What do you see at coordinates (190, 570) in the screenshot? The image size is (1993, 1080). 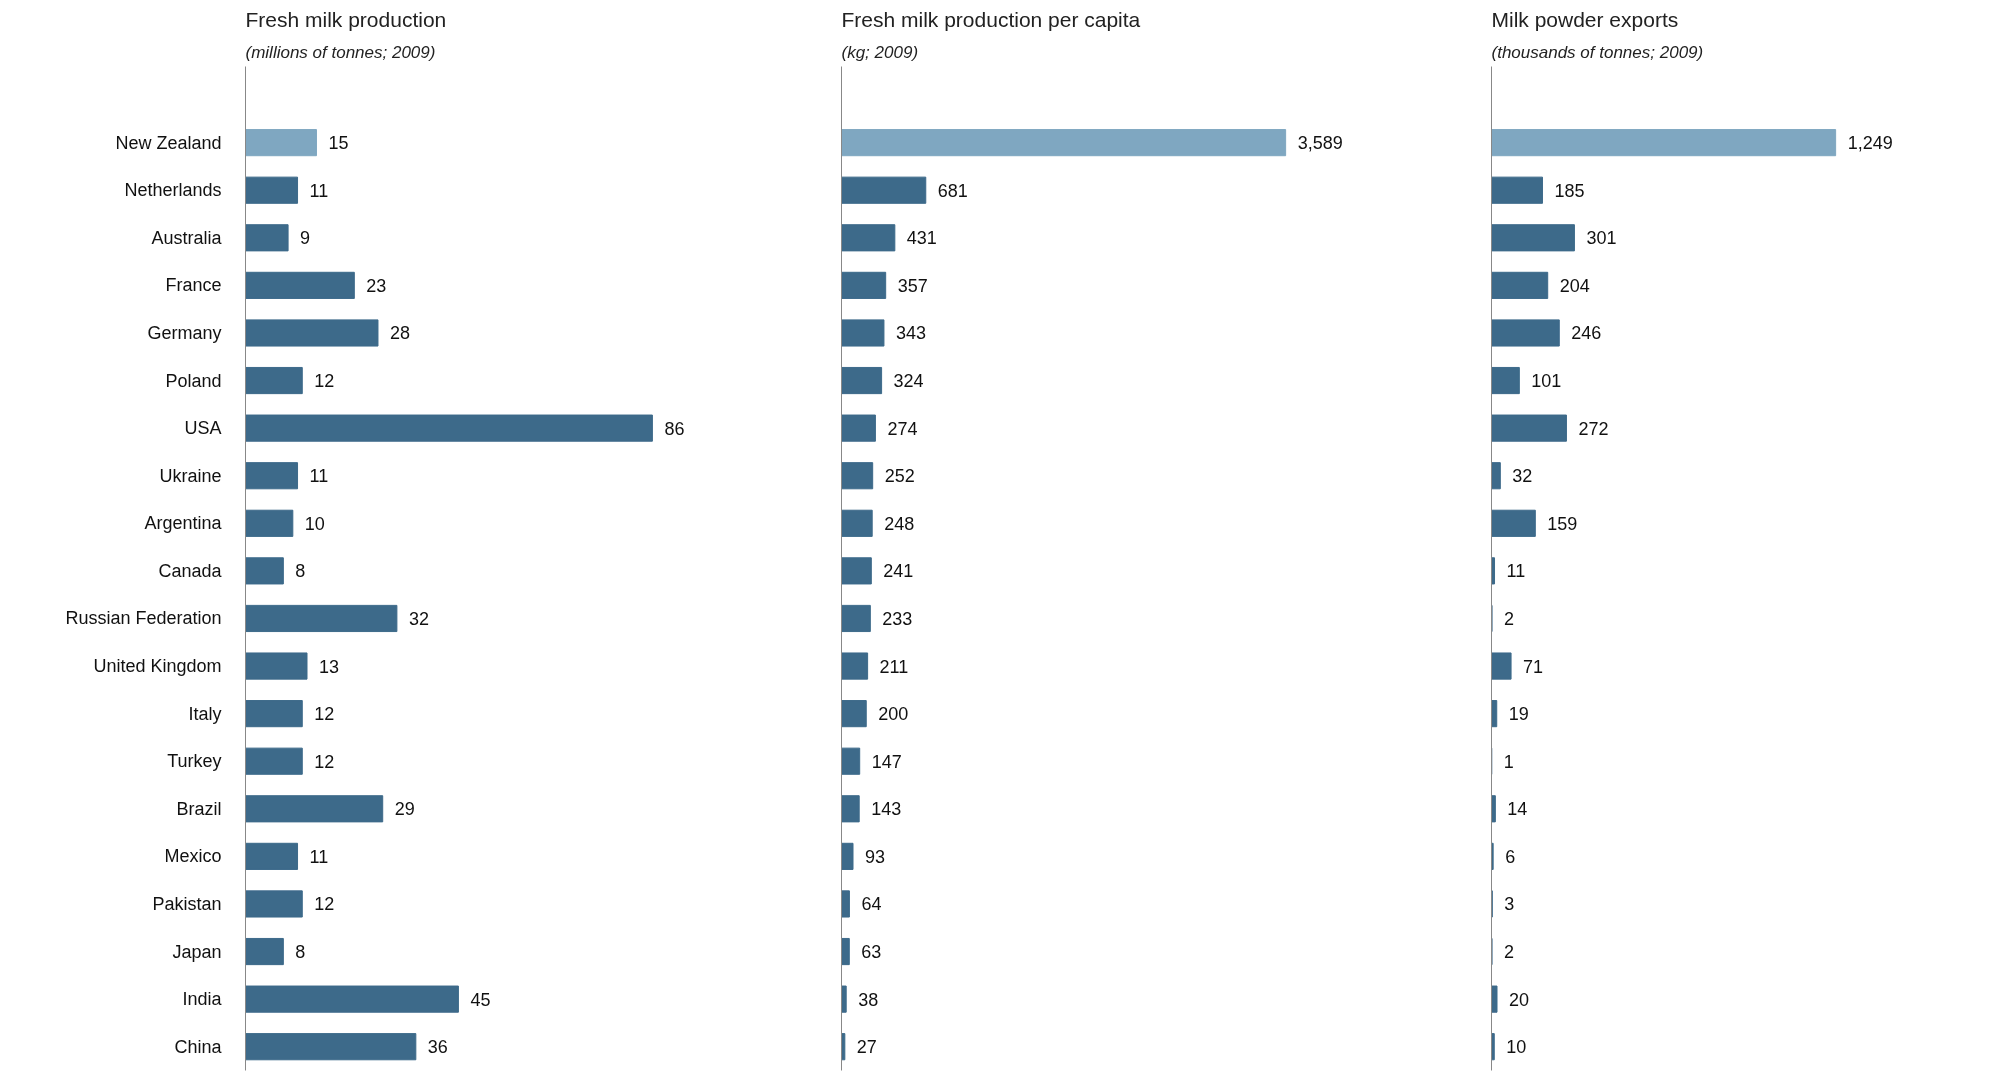 I see `y-tick-label: Canada` at bounding box center [190, 570].